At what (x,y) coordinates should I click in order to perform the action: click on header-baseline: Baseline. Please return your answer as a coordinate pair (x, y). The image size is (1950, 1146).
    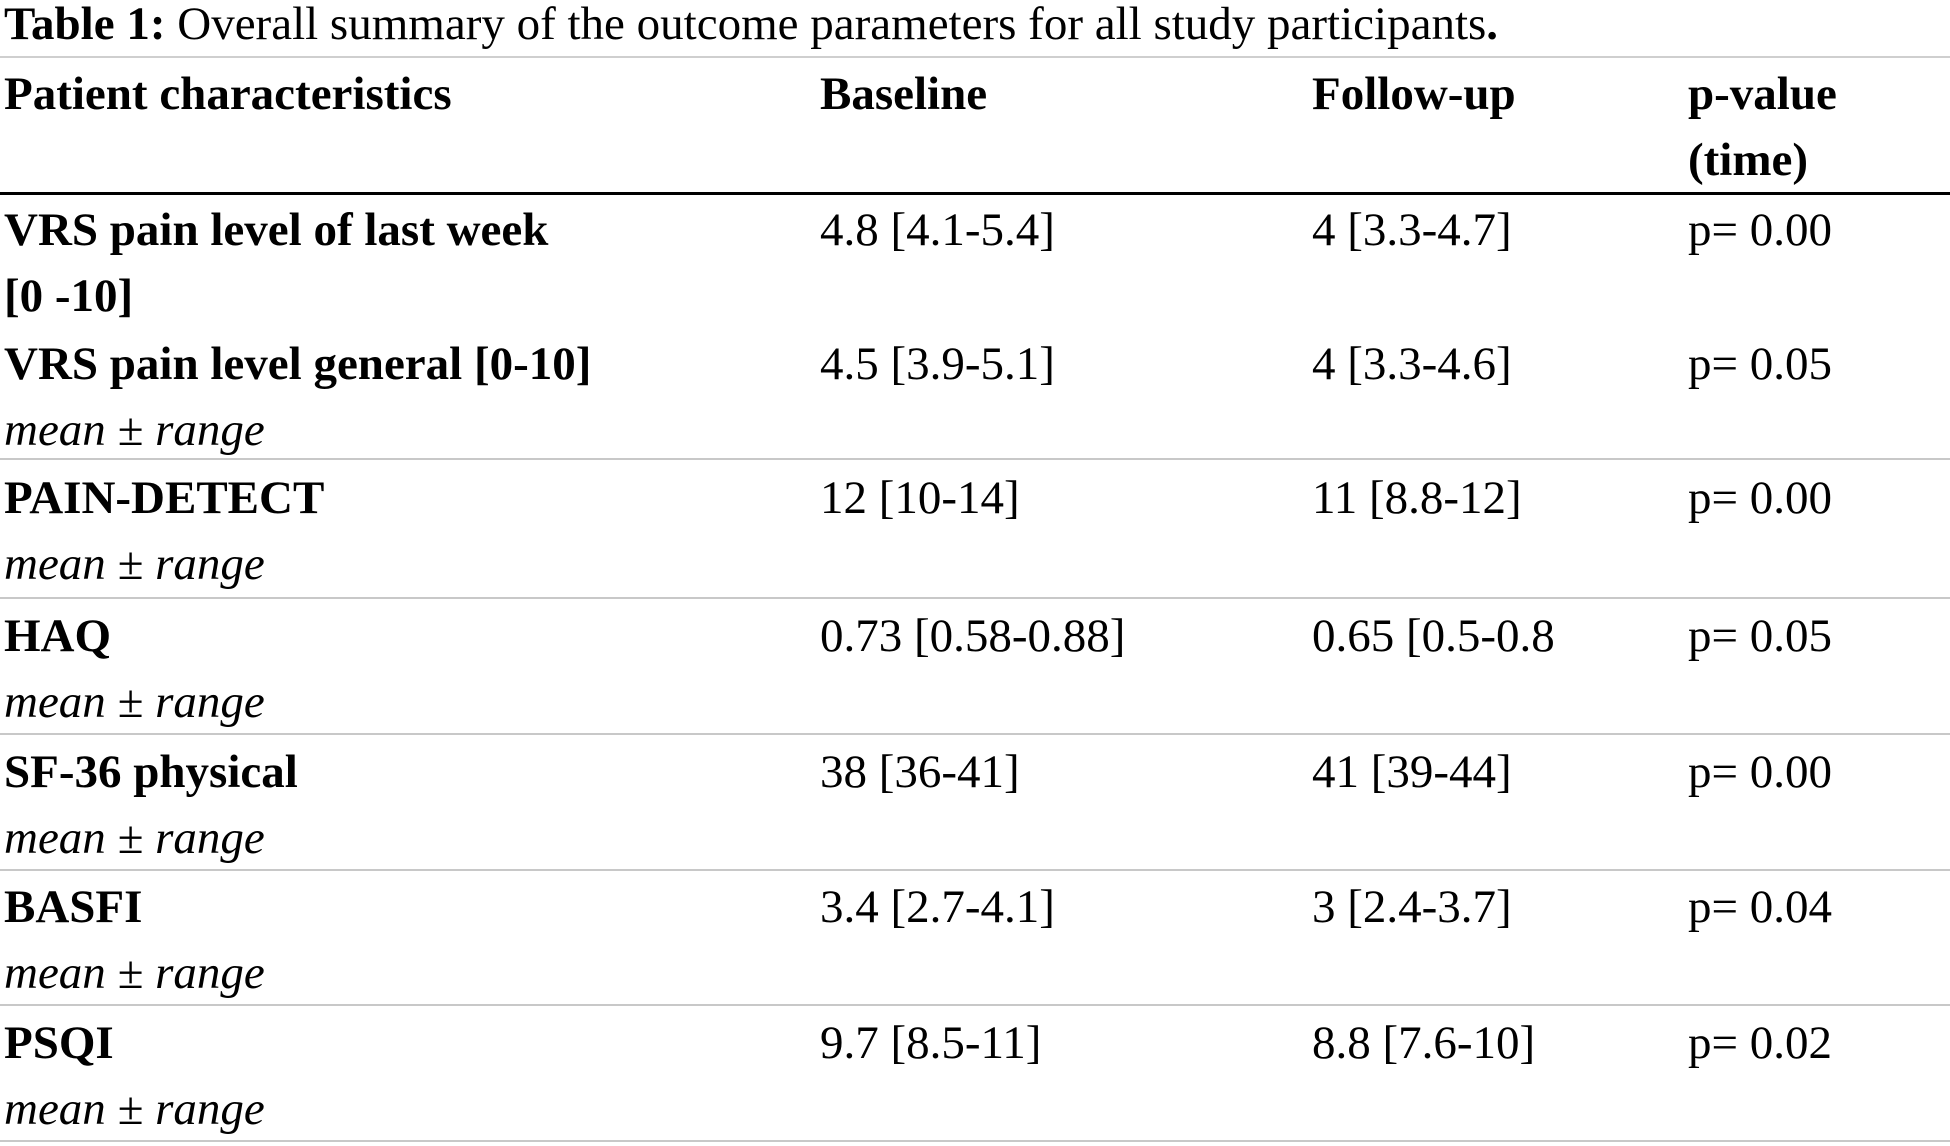
    Looking at the image, I should click on (904, 94).